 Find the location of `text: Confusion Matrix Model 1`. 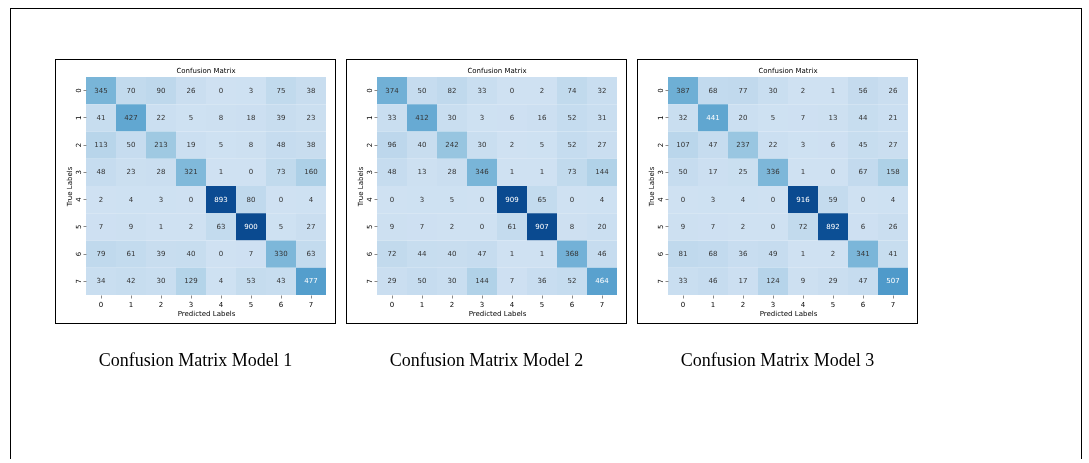

text: Confusion Matrix Model 1 is located at coordinates (195, 360).